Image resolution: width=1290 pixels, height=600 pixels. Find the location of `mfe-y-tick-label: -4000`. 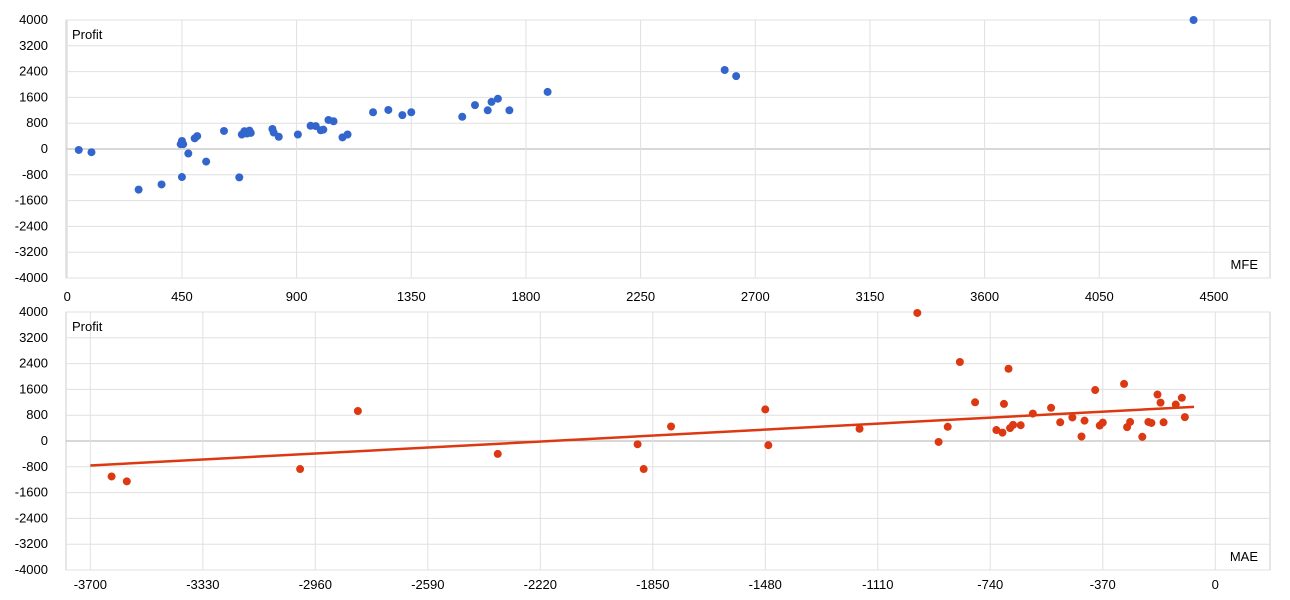

mfe-y-tick-label: -4000 is located at coordinates (31, 277).